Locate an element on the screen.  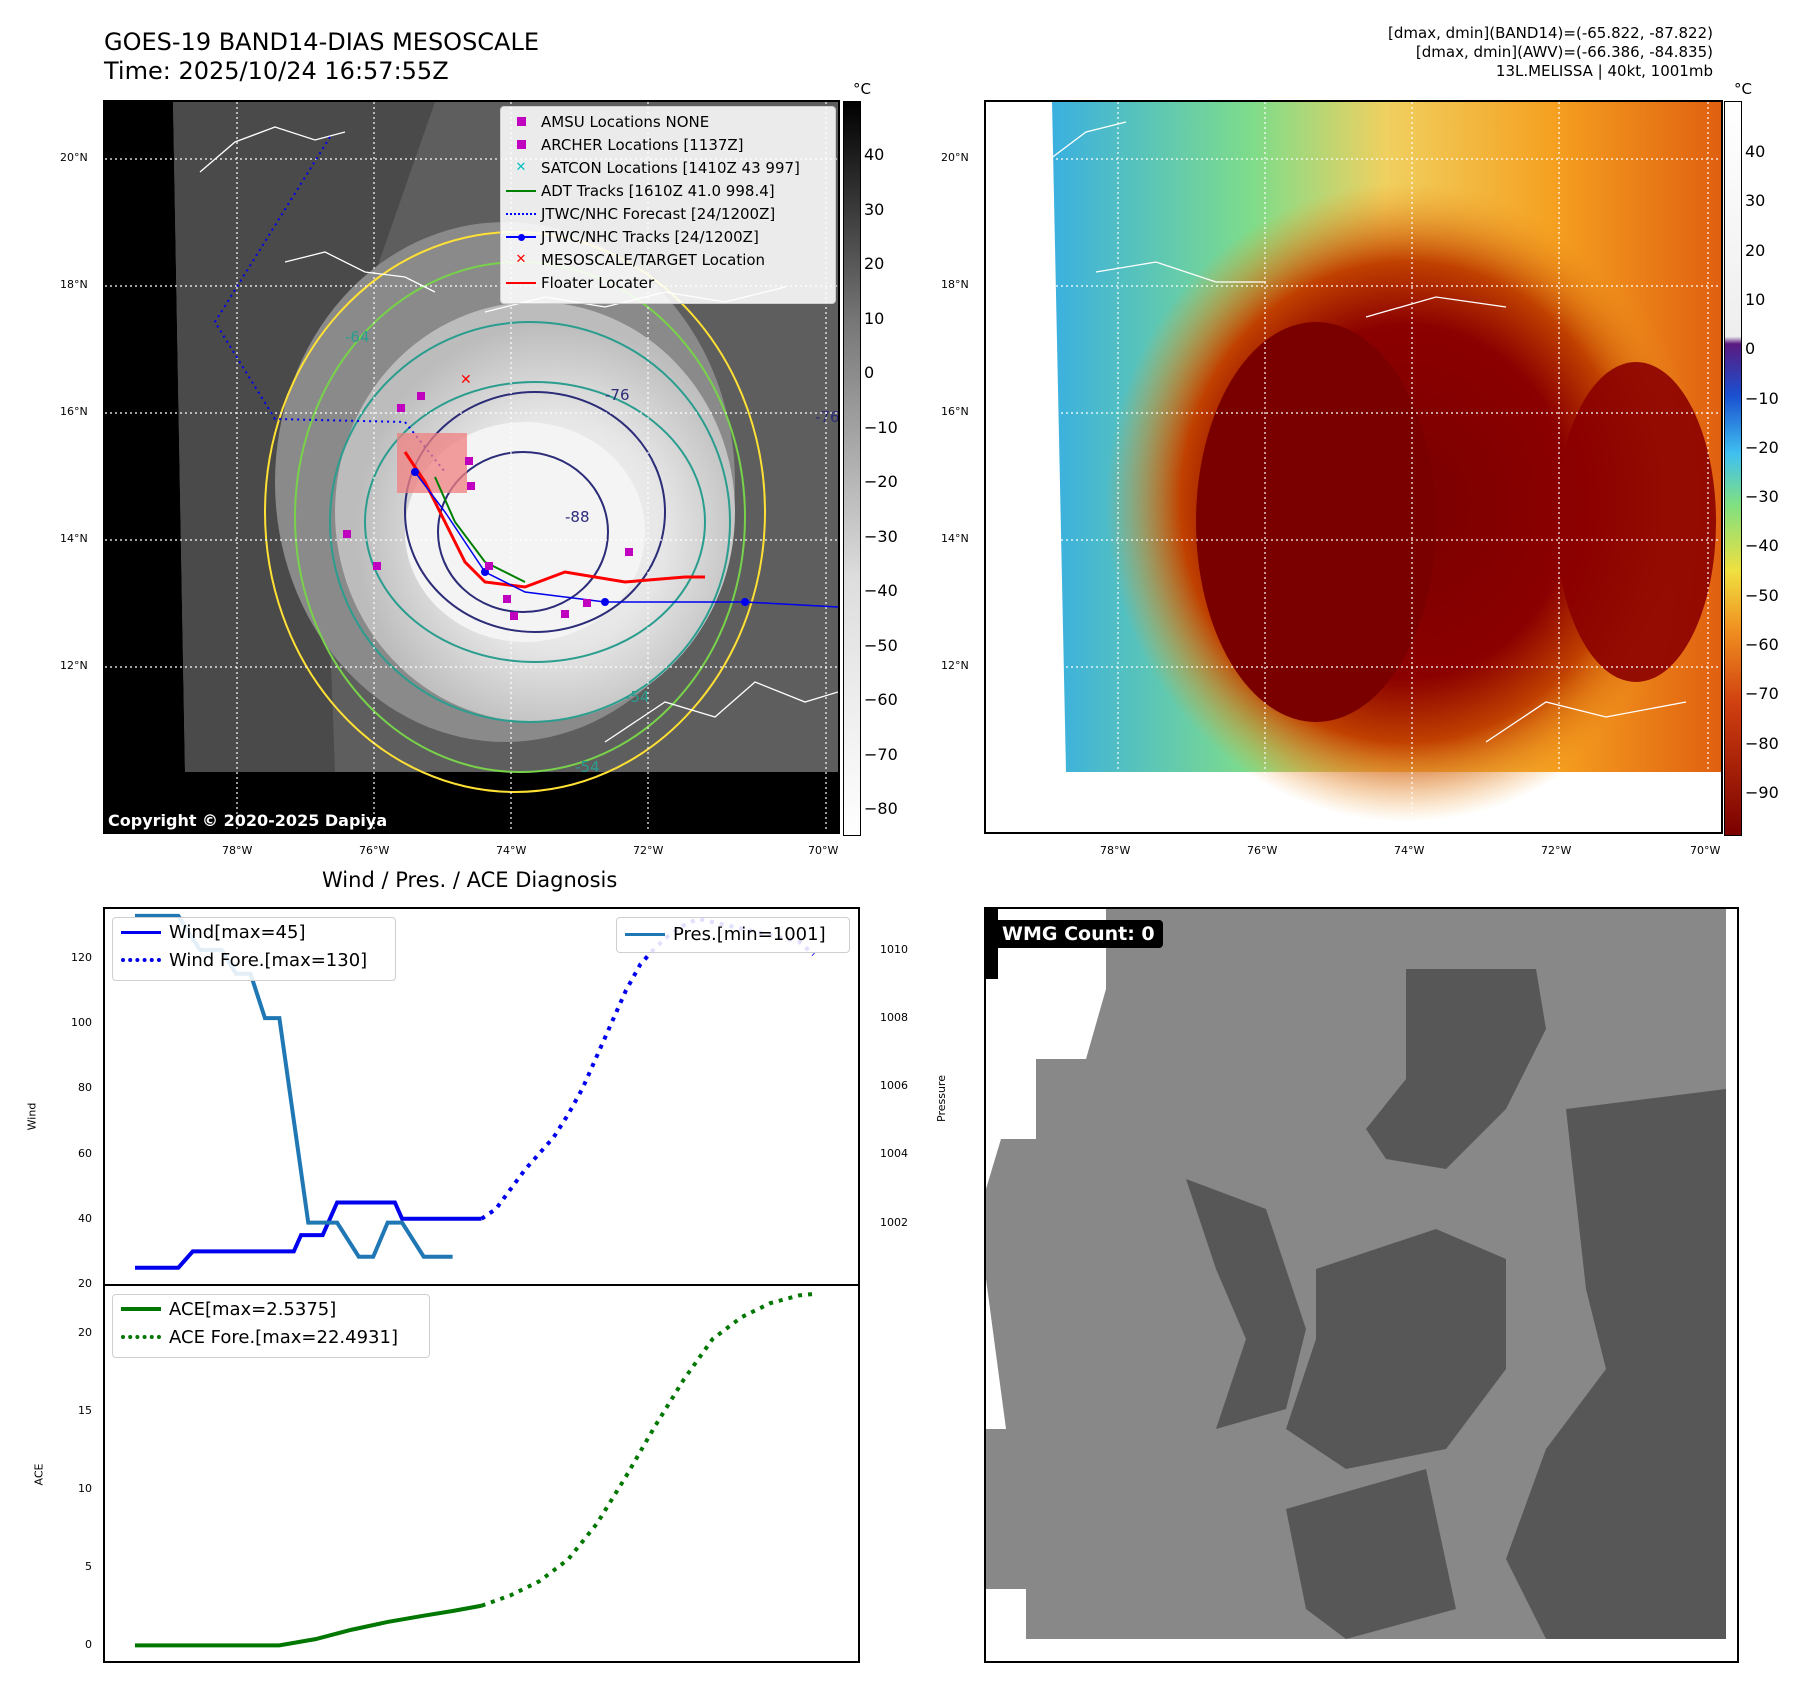
floater-track is located at coordinates (554, 520).